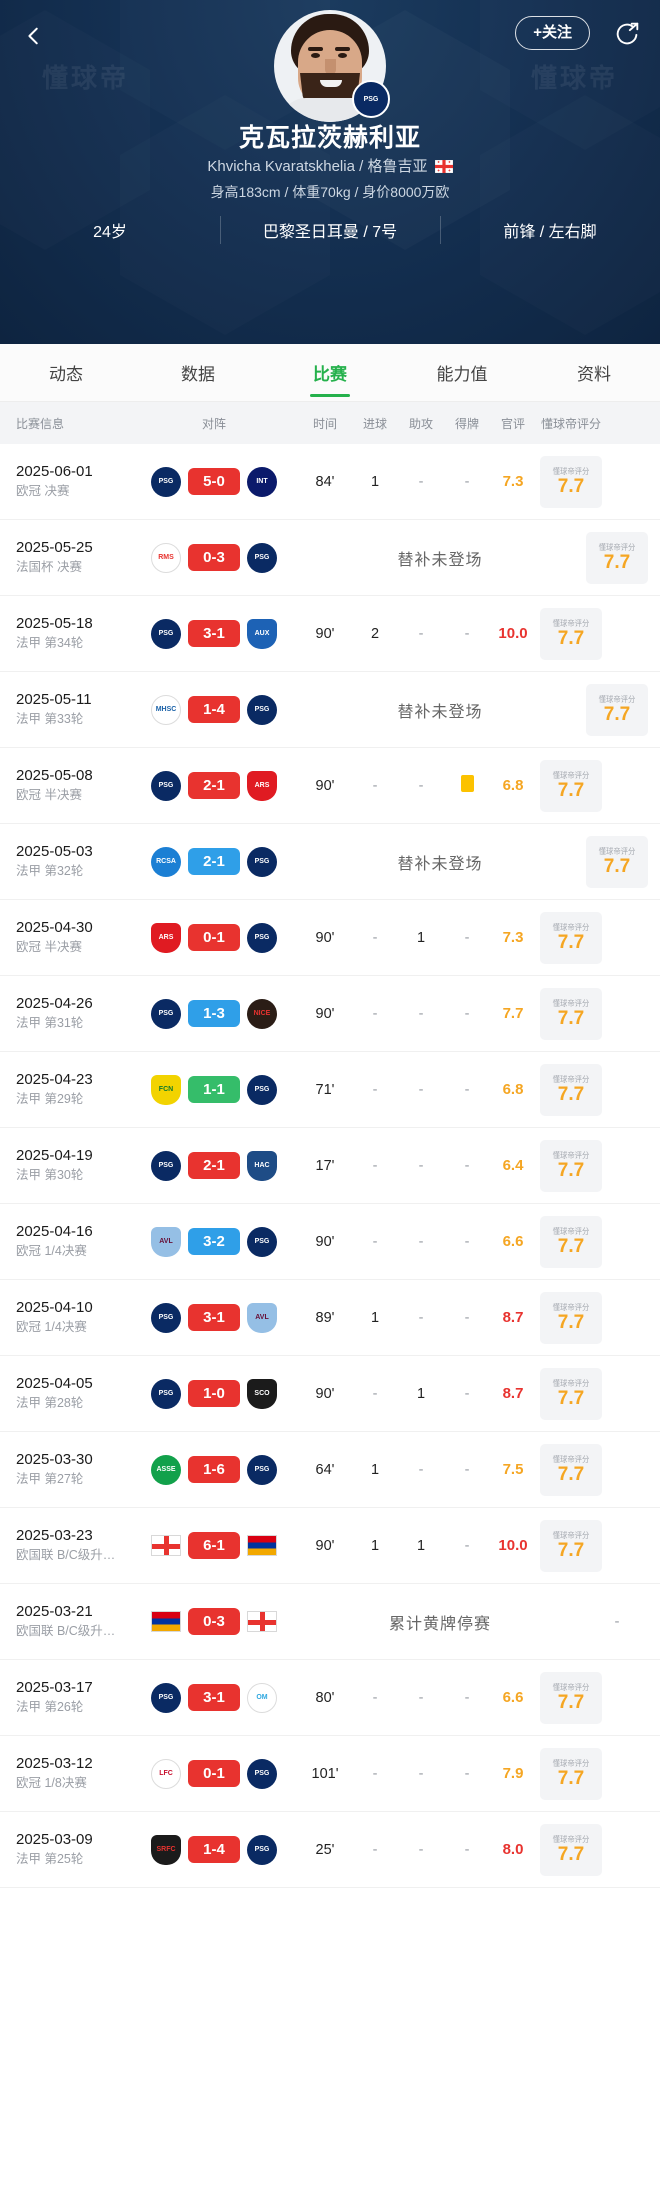  What do you see at coordinates (421, 1546) in the screenshot?
I see `assists-cell: 1` at bounding box center [421, 1546].